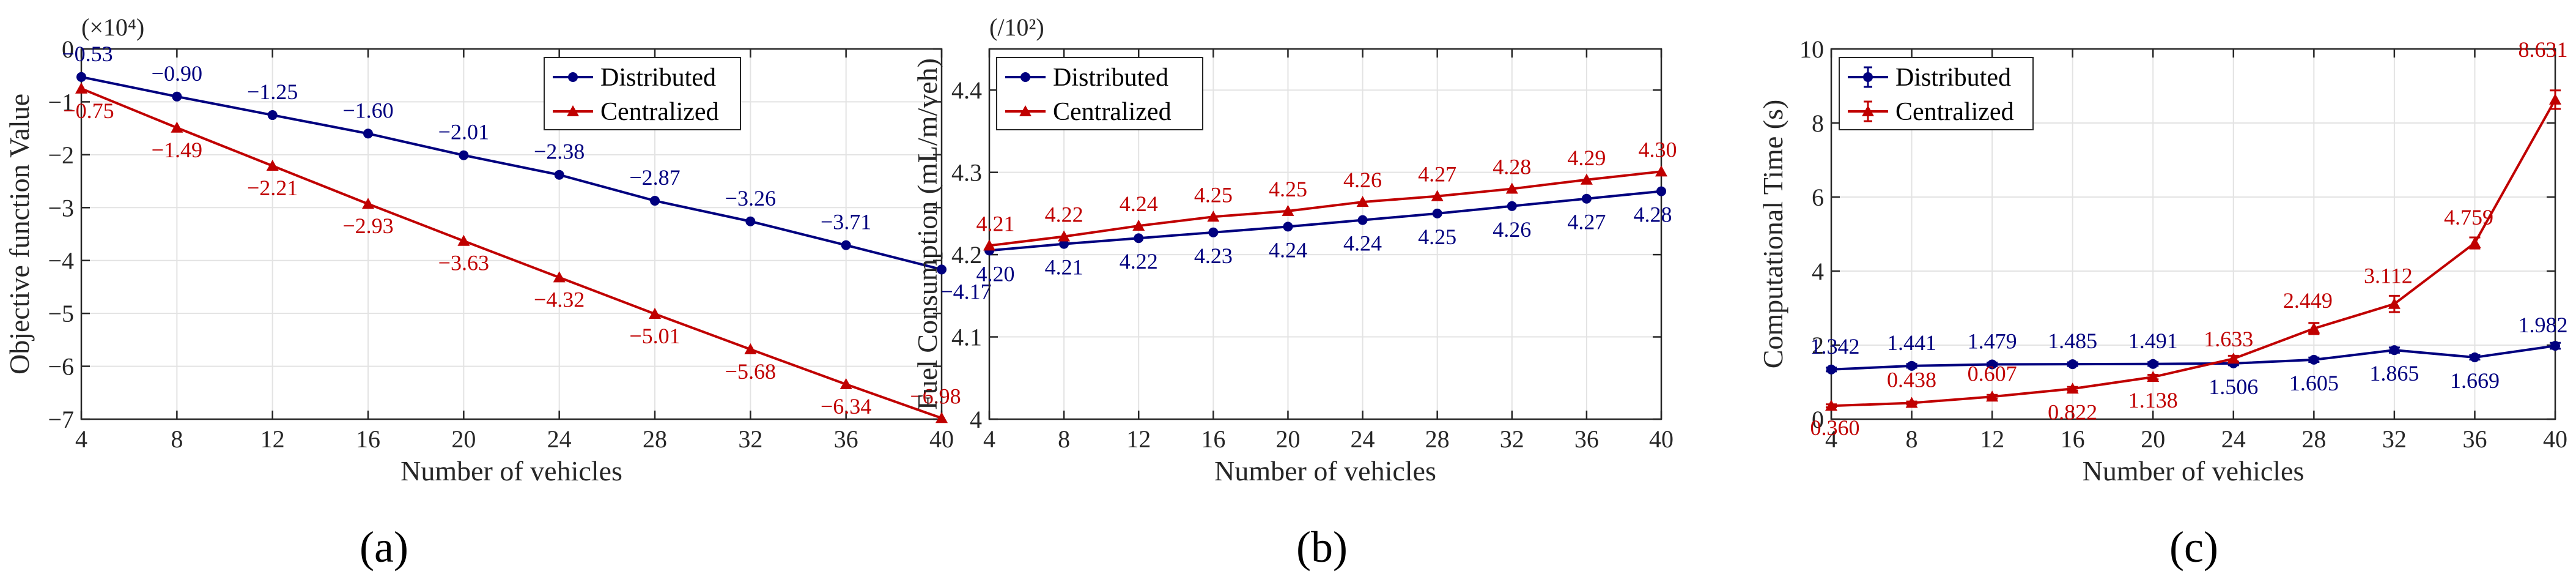 The width and height of the screenshot is (2576, 585). Describe the element at coordinates (87, 54) in the screenshot. I see `data-label: −0.53` at that location.